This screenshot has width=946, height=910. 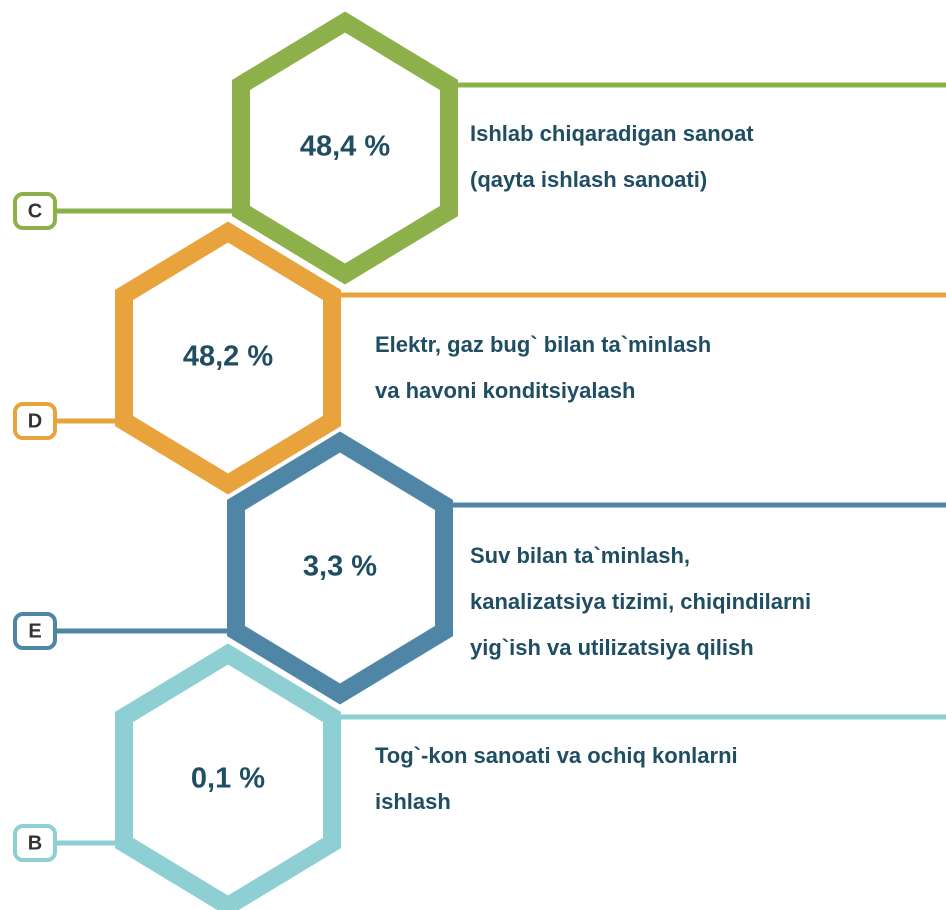 What do you see at coordinates (580, 555) in the screenshot?
I see `description: Suv bilan ta`minlash,` at bounding box center [580, 555].